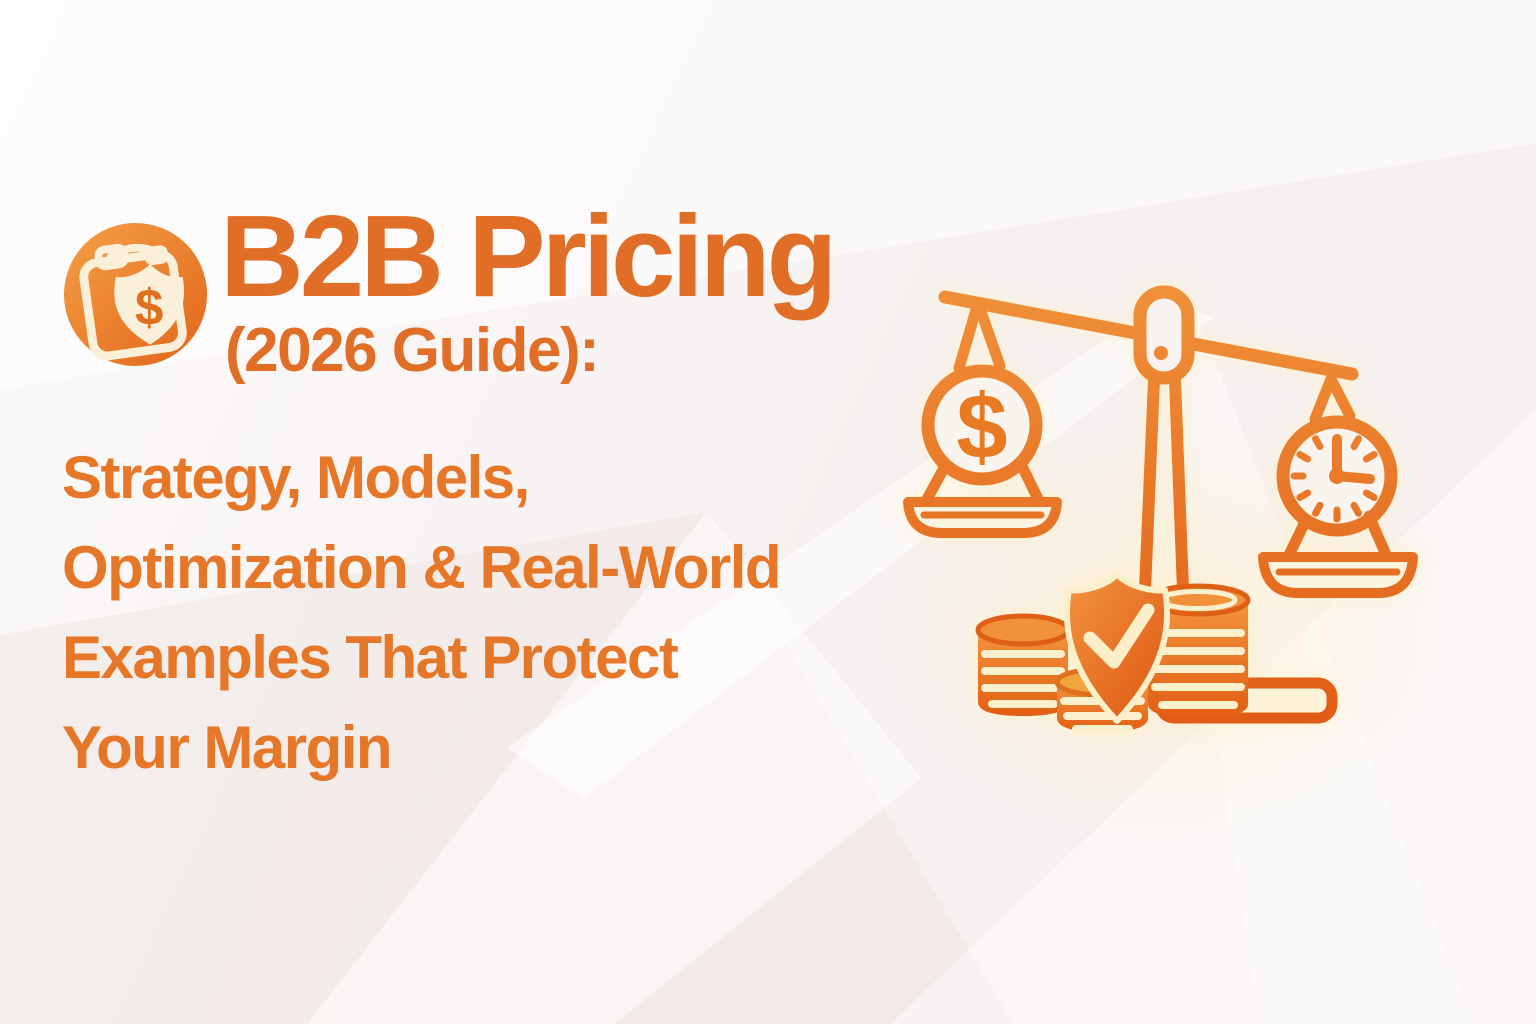 The image size is (1536, 1024). I want to click on tagline-line-1: Strategy, Models,, so click(296, 477).